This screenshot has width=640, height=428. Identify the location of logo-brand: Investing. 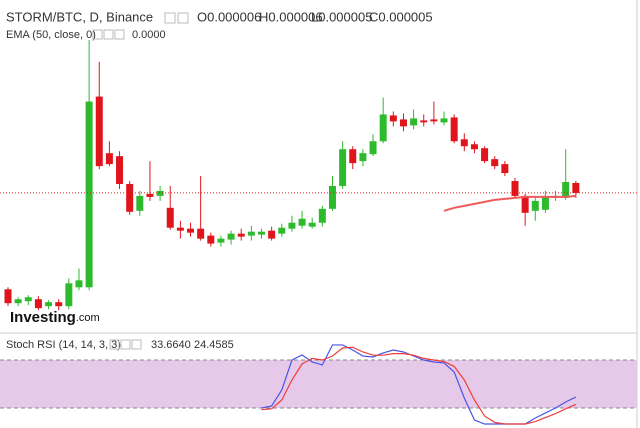
(43, 317).